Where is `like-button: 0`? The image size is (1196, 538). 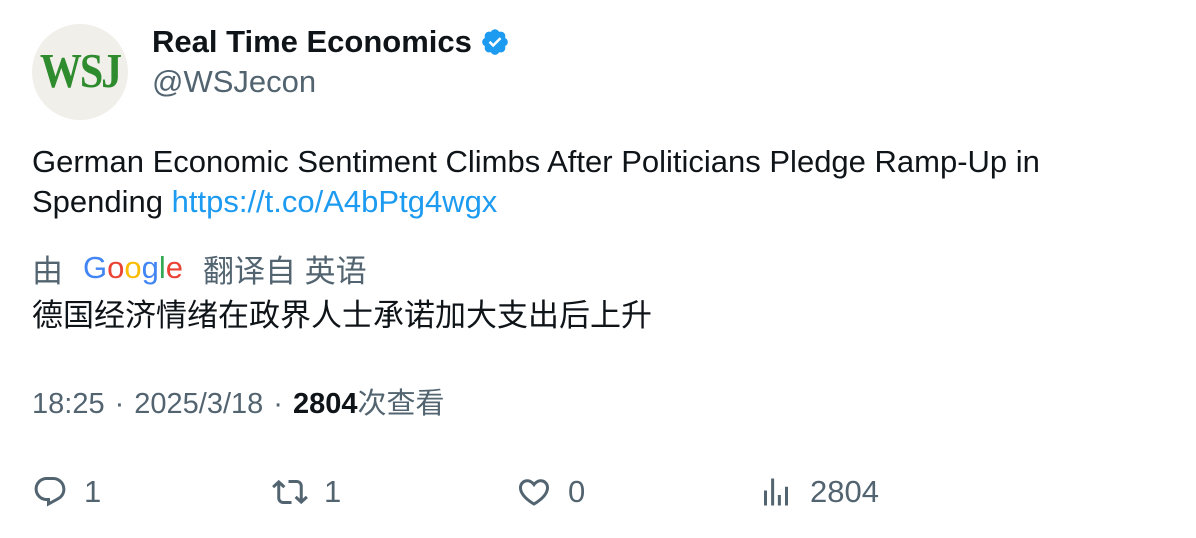
like-button: 0 is located at coordinates (550, 492).